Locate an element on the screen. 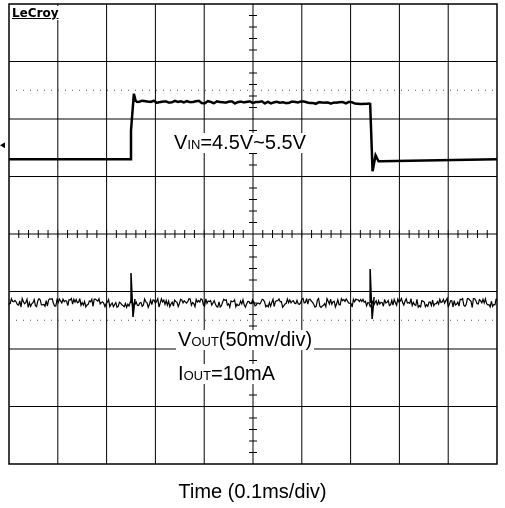 The image size is (505, 508). vout-label: VOUT(50mv/div) is located at coordinates (245, 340).